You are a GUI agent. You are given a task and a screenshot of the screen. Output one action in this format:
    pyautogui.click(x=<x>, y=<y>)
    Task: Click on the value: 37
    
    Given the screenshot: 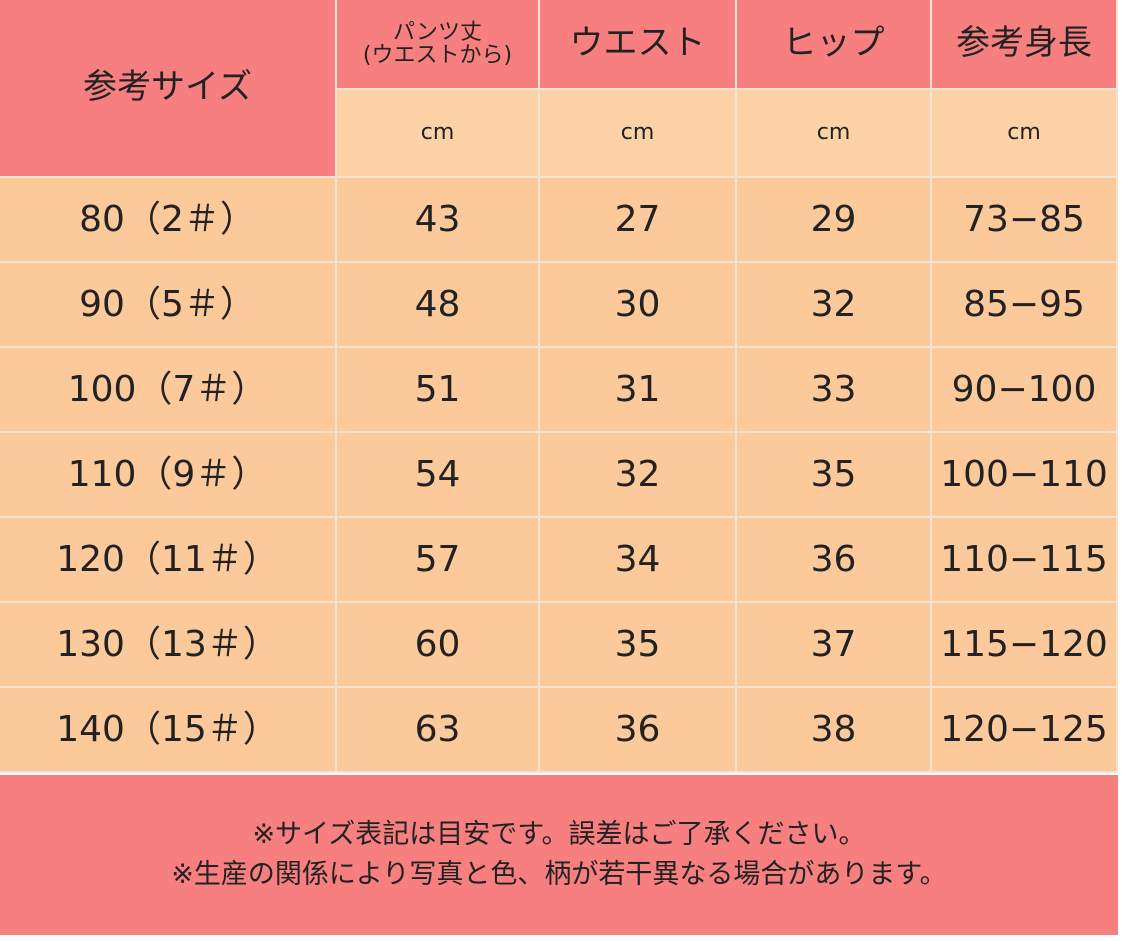 What is the action you would take?
    pyautogui.click(x=833, y=644)
    